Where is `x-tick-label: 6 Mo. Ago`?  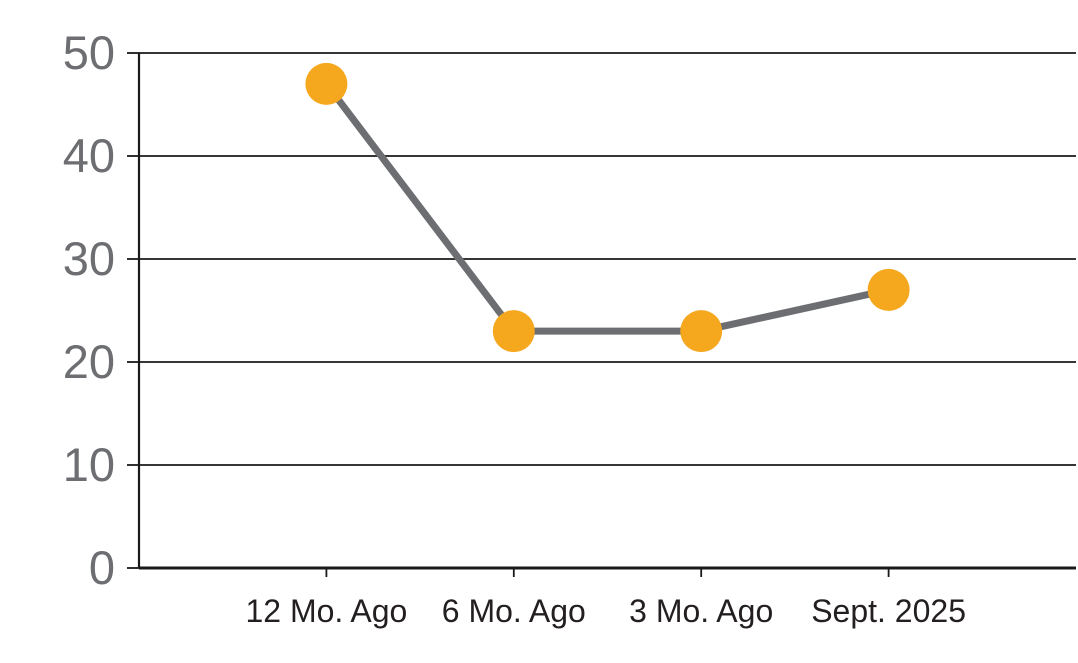
x-tick-label: 6 Mo. Ago is located at coordinates (514, 611).